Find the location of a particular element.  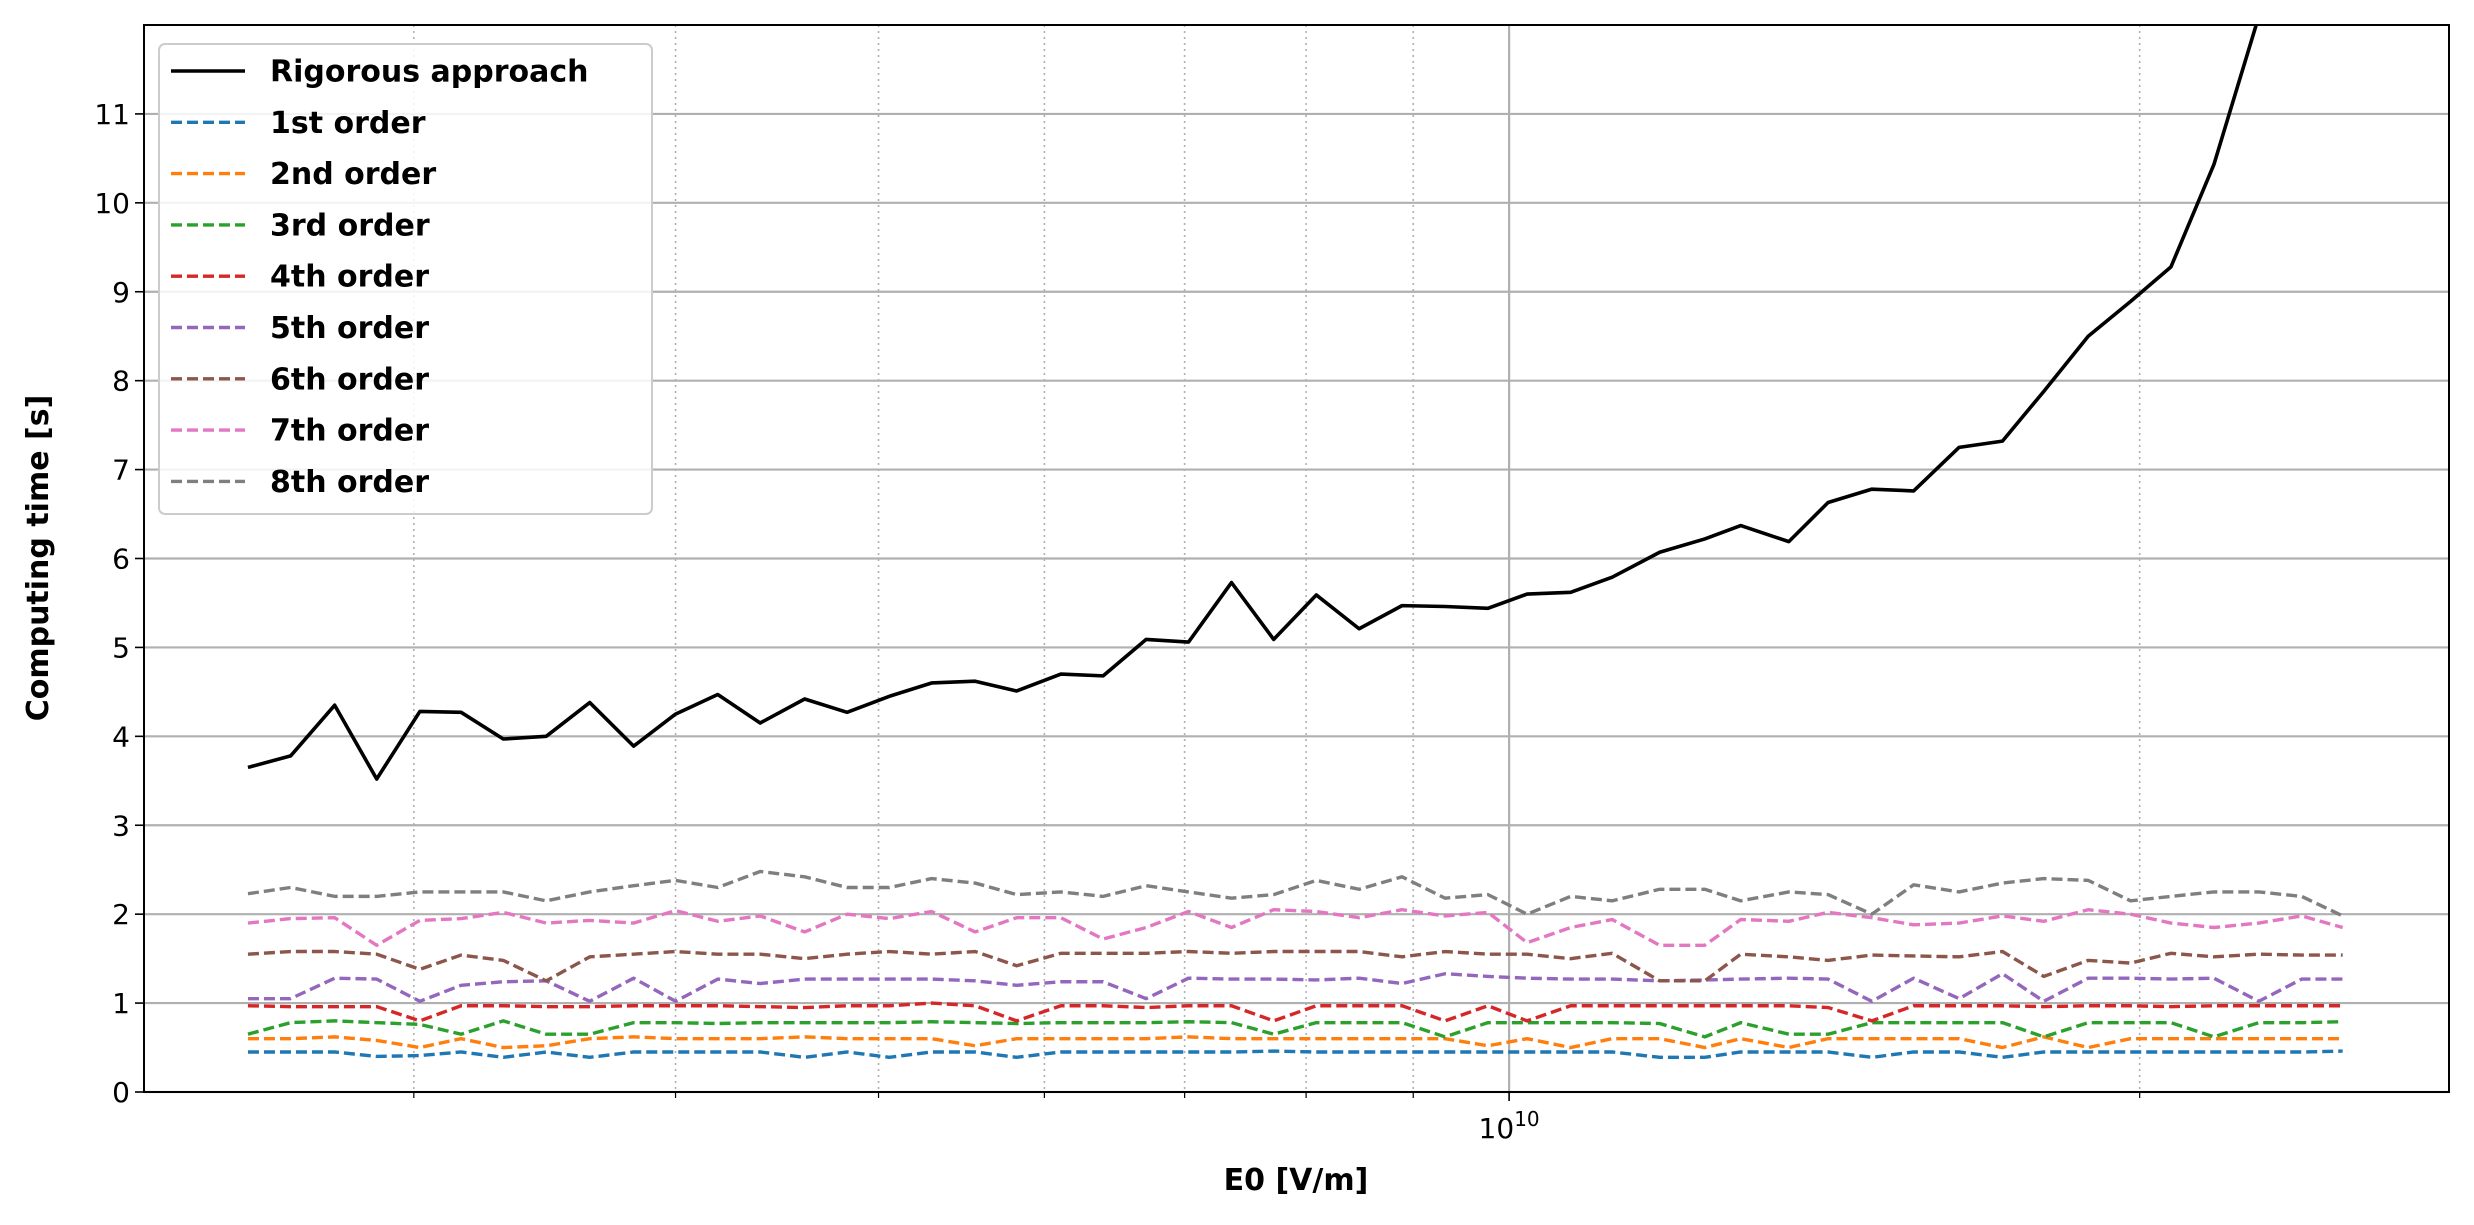

legend-label: Rigorous approach is located at coordinates (429, 72).